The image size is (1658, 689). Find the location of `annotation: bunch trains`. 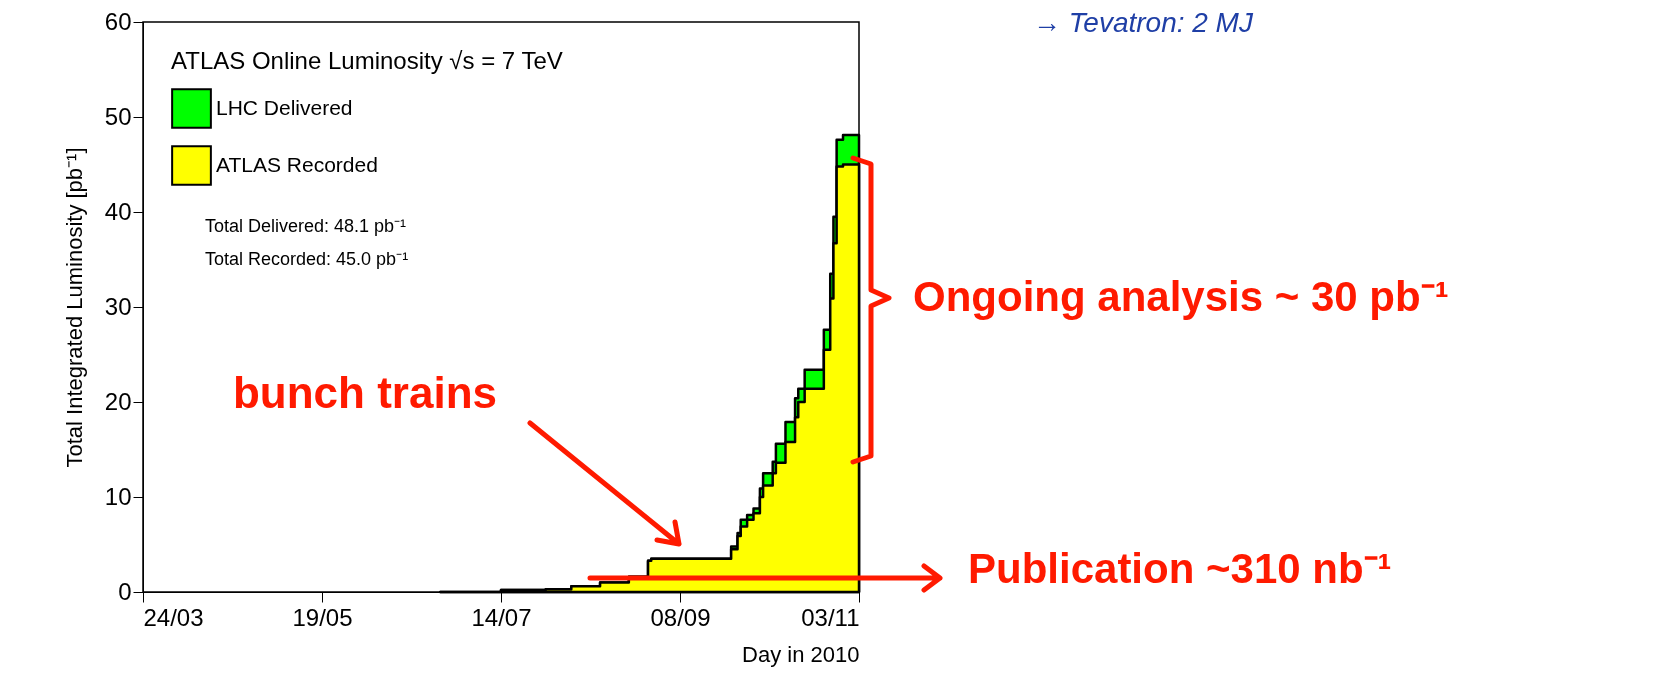

annotation: bunch trains is located at coordinates (365, 392).